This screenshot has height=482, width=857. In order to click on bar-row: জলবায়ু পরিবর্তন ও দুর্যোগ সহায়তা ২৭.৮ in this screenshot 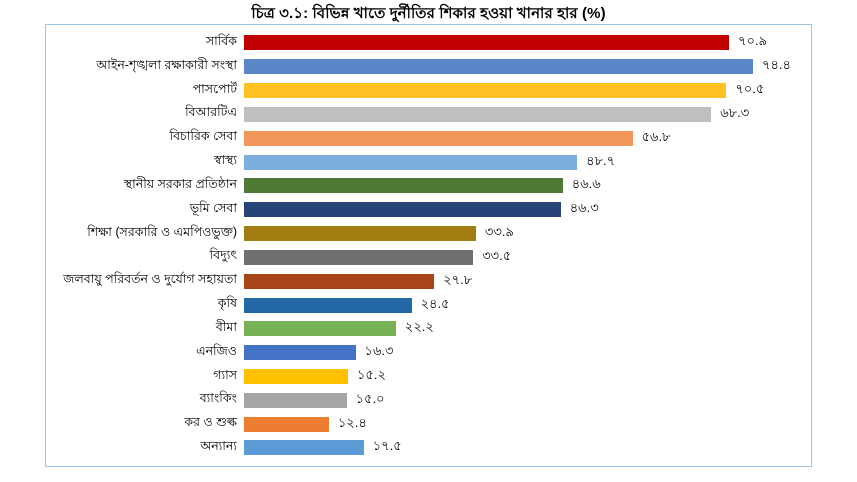, I will do `click(425, 281)`.